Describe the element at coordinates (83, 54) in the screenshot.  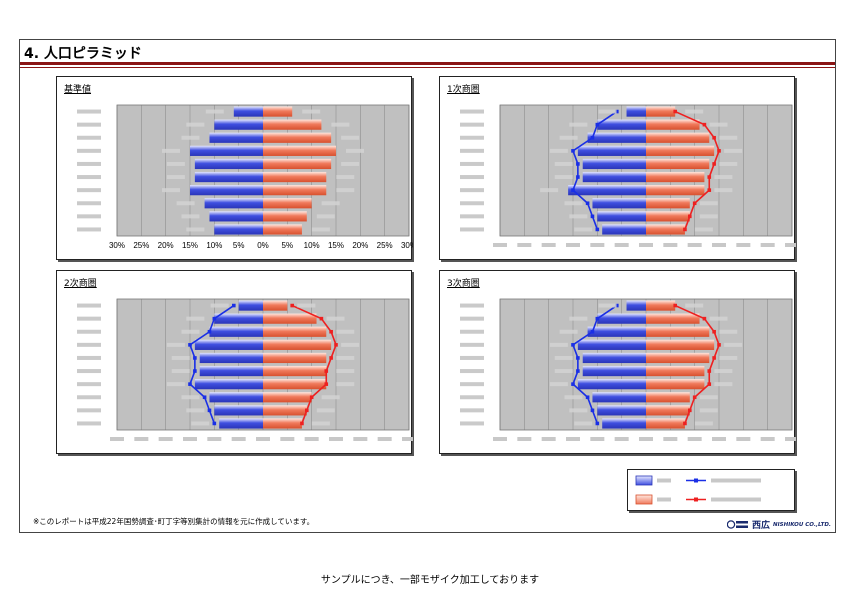
I see `page-title: 4. 人口ピラミッド` at that location.